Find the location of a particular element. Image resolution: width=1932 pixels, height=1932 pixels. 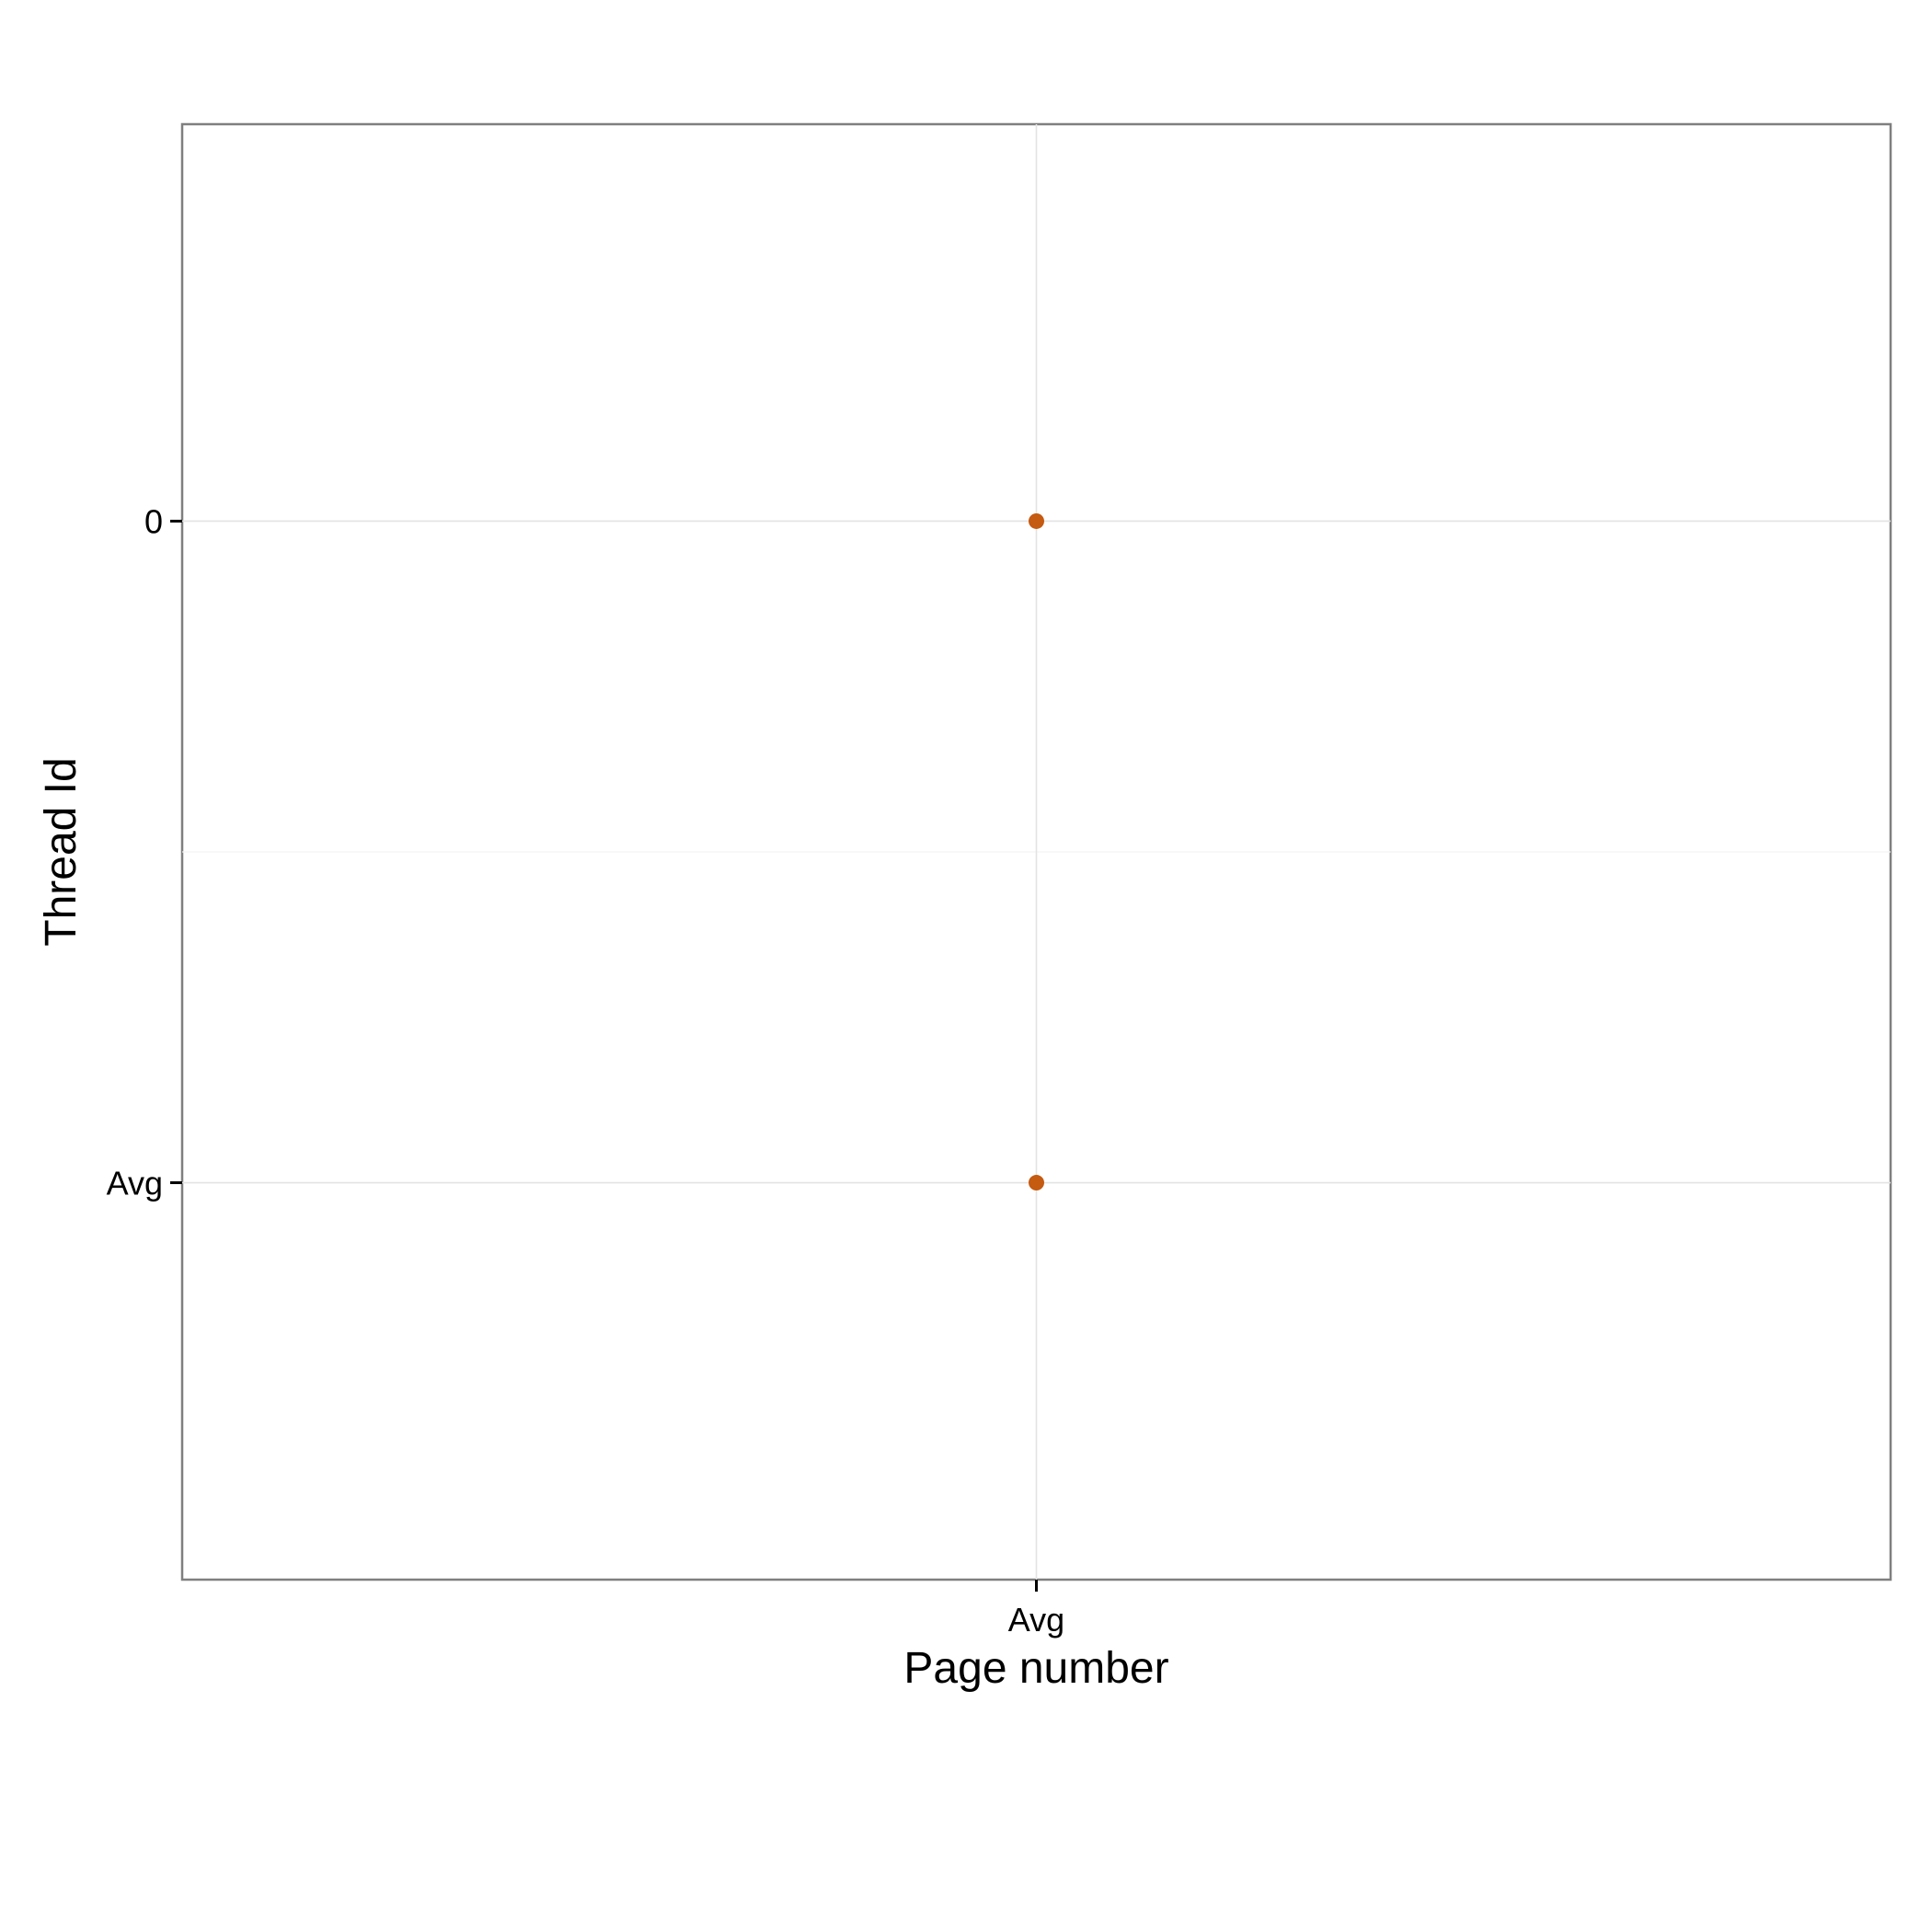

x-tick-label: Avg is located at coordinates (1036, 1620).